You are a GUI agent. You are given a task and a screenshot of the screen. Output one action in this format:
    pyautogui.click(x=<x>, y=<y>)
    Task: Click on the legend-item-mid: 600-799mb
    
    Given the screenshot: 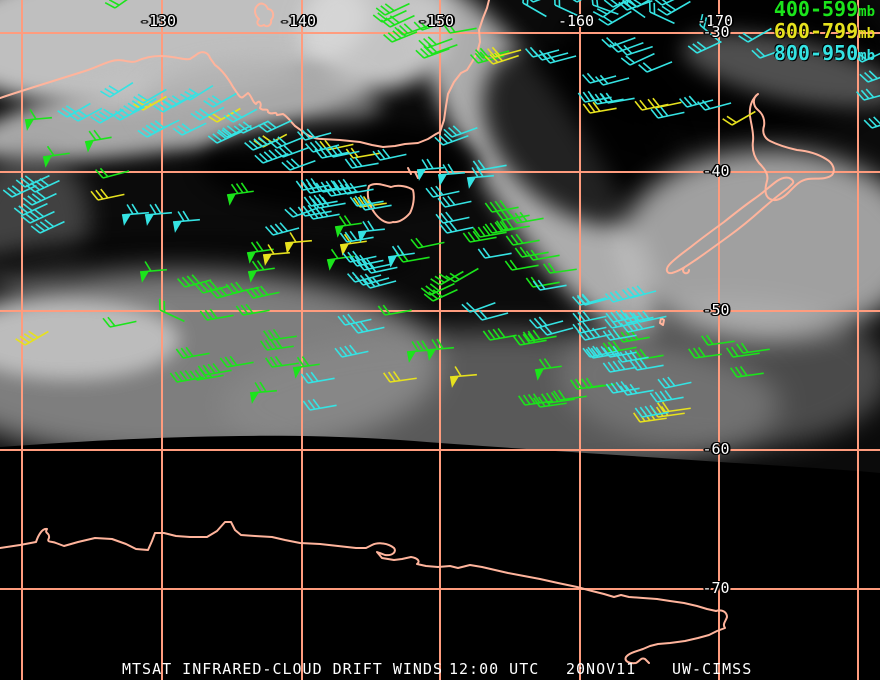 What is the action you would take?
    pyautogui.click(x=824, y=31)
    